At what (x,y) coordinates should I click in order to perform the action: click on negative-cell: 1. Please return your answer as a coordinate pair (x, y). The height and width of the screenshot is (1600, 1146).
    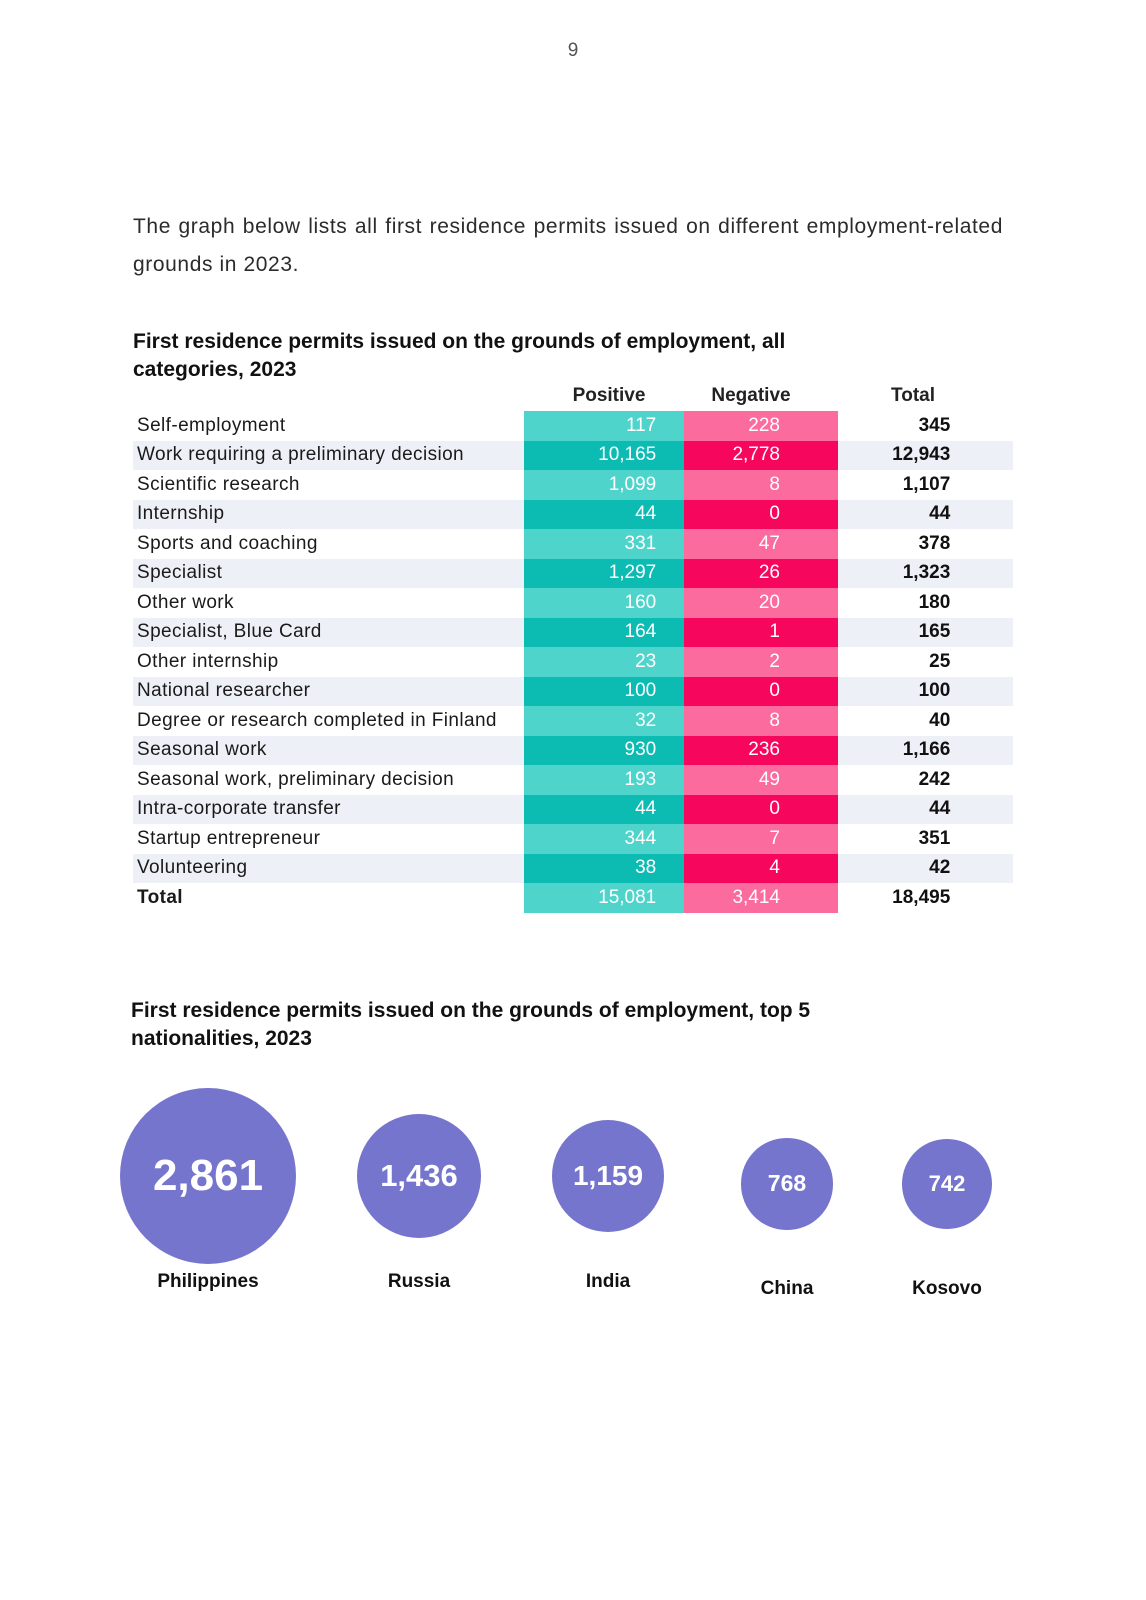
    Looking at the image, I should click on (761, 632).